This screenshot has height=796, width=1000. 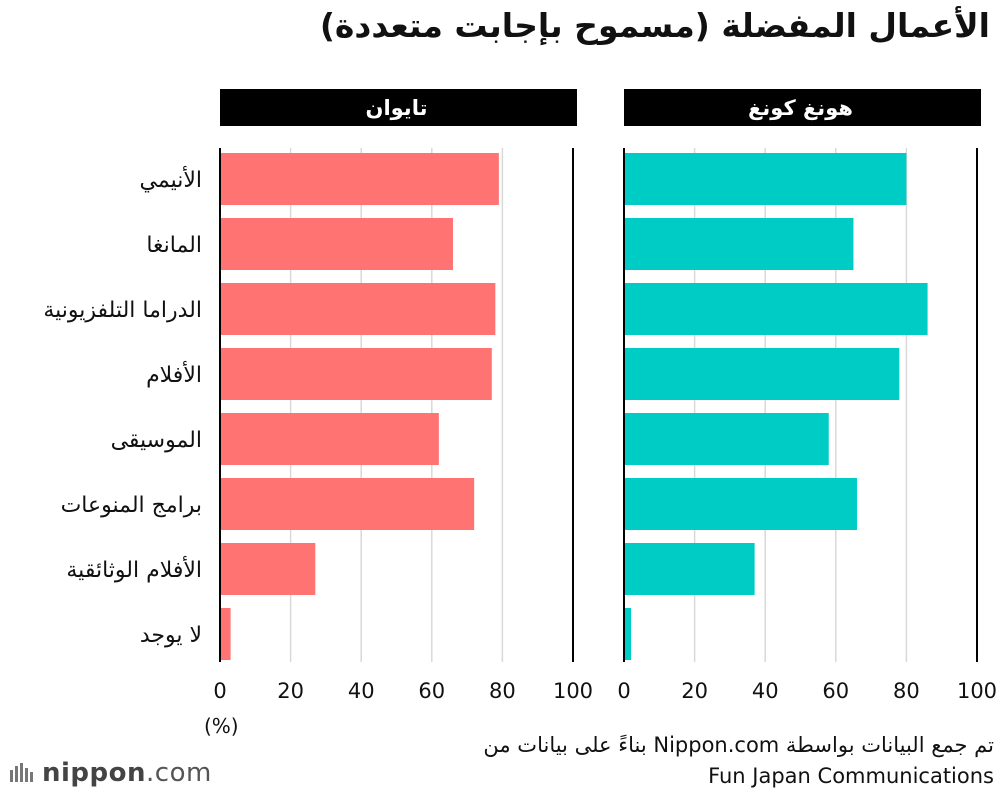 What do you see at coordinates (361, 691) in the screenshot?
I see `x-tick-label-taiwan: 40` at bounding box center [361, 691].